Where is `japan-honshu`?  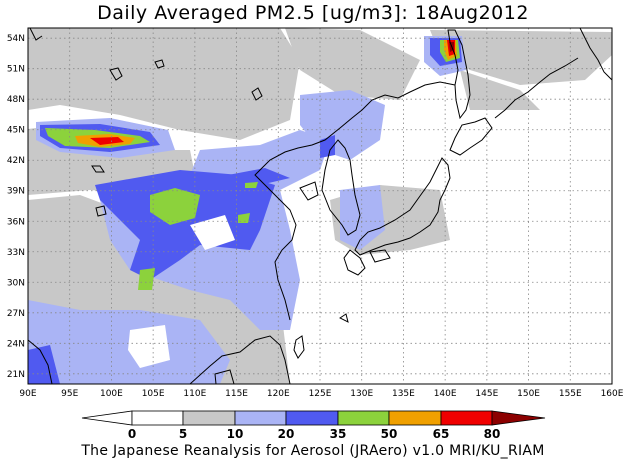
japan-honshu is located at coordinates (402, 206).